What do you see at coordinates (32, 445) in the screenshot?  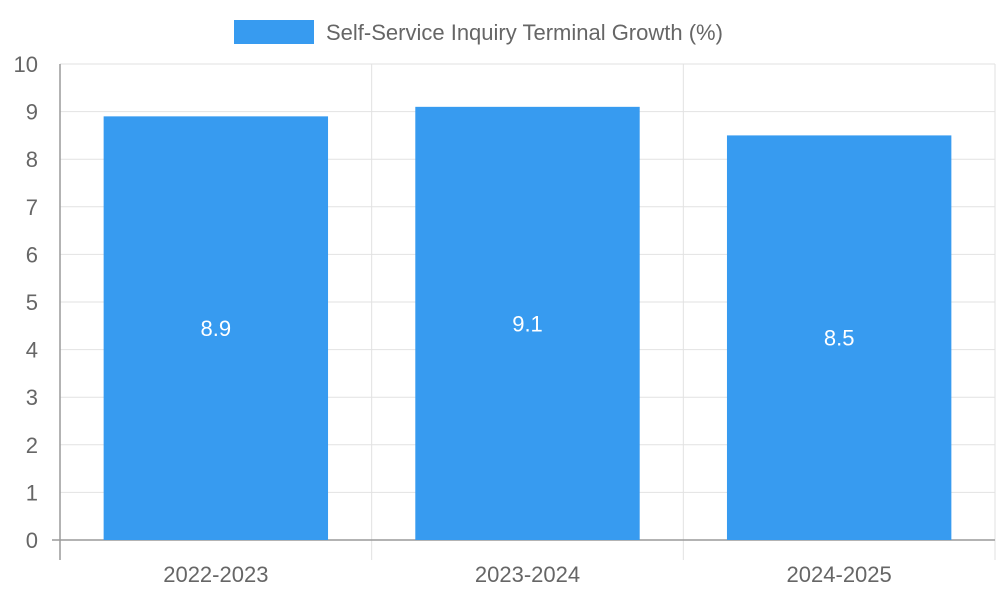 I see `y-tick-label: 2` at bounding box center [32, 445].